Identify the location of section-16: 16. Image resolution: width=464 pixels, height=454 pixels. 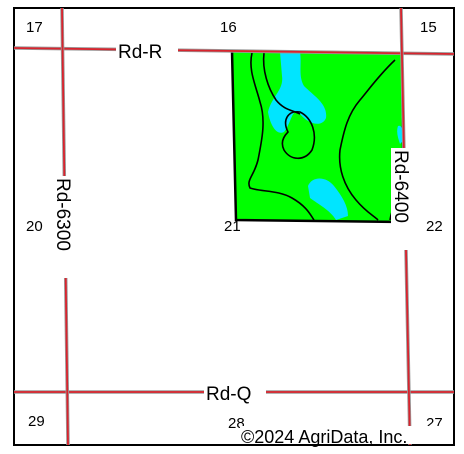
(228, 27).